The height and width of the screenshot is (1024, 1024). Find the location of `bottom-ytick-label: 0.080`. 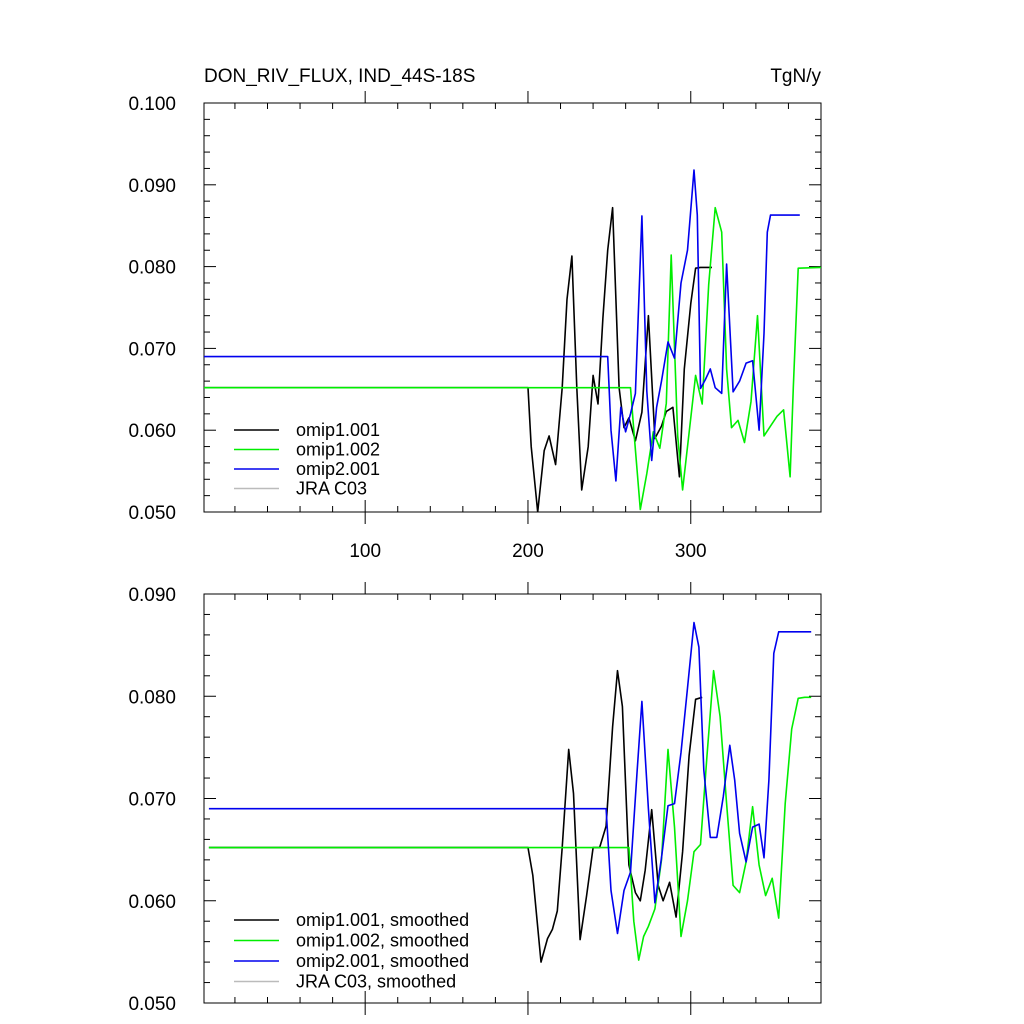

bottom-ytick-label: 0.080 is located at coordinates (152, 697).